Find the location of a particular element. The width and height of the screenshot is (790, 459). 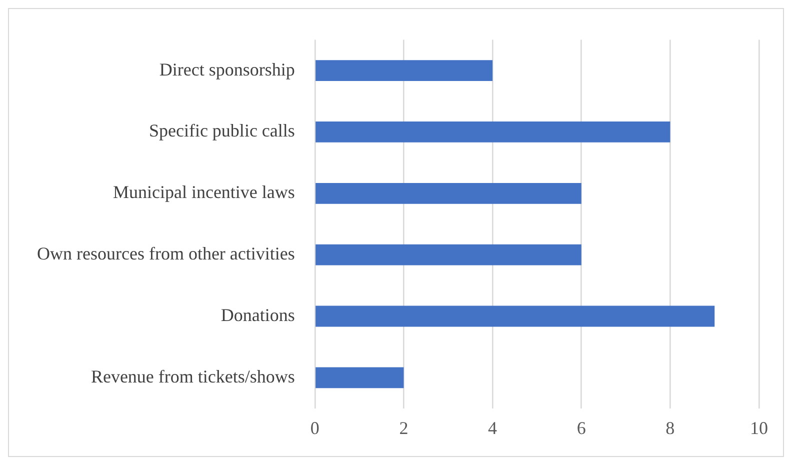

y-tick-label: Direct sponsorship is located at coordinates (227, 69).